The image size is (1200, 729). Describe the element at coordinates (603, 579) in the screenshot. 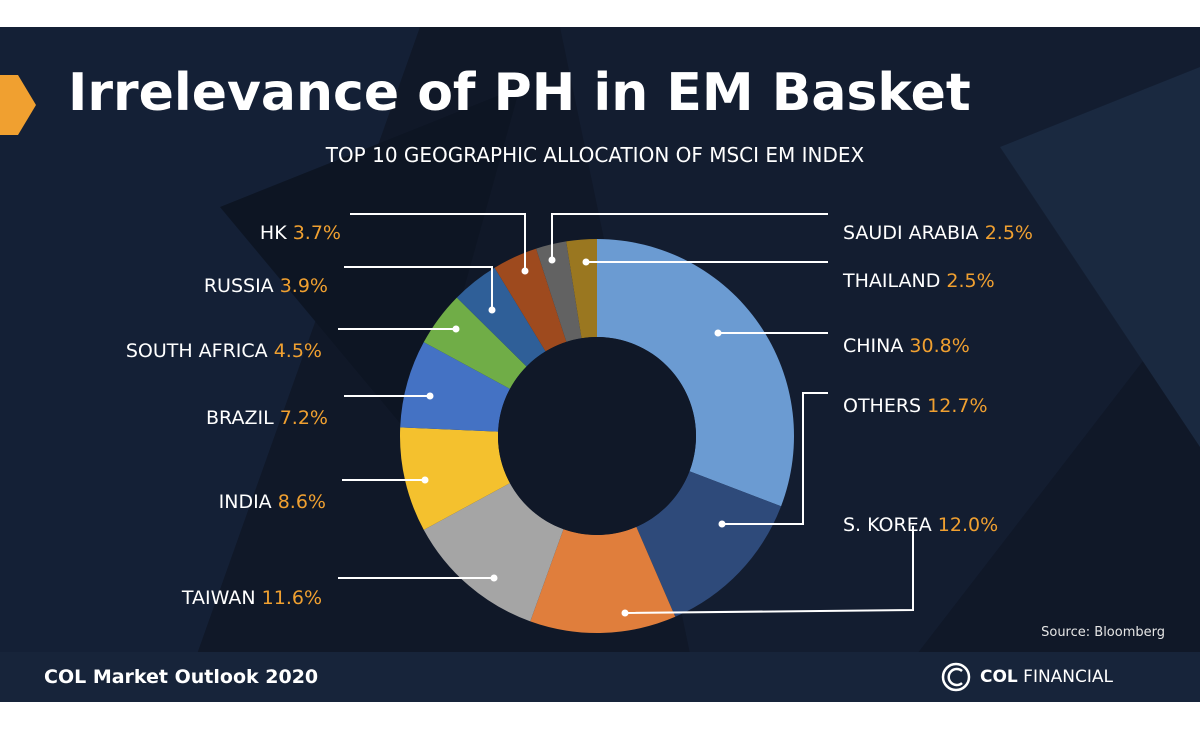

I see `donut-slice-s-korea` at that location.